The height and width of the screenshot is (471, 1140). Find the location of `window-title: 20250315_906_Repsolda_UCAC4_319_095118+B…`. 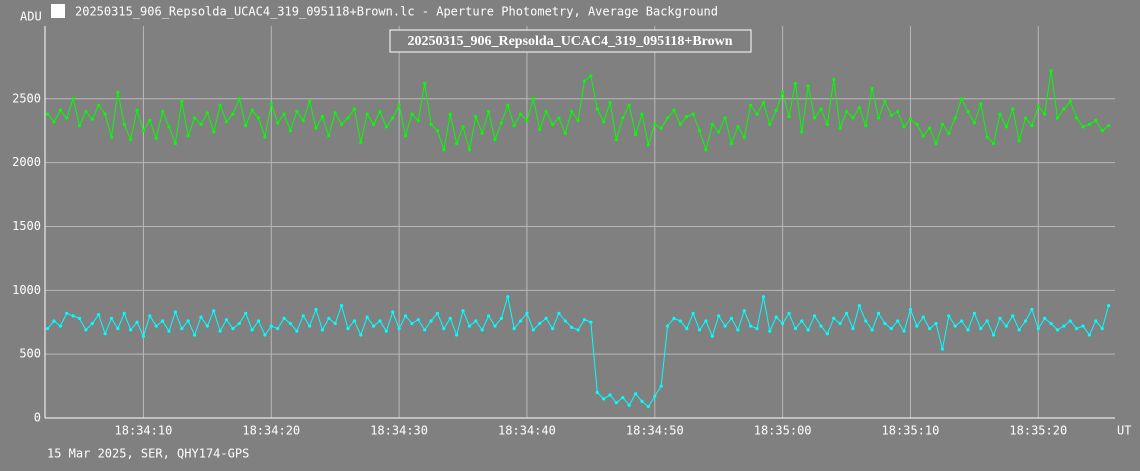

window-title: 20250315_906_Repsolda_UCAC4_319_095118+B… is located at coordinates (396, 12).